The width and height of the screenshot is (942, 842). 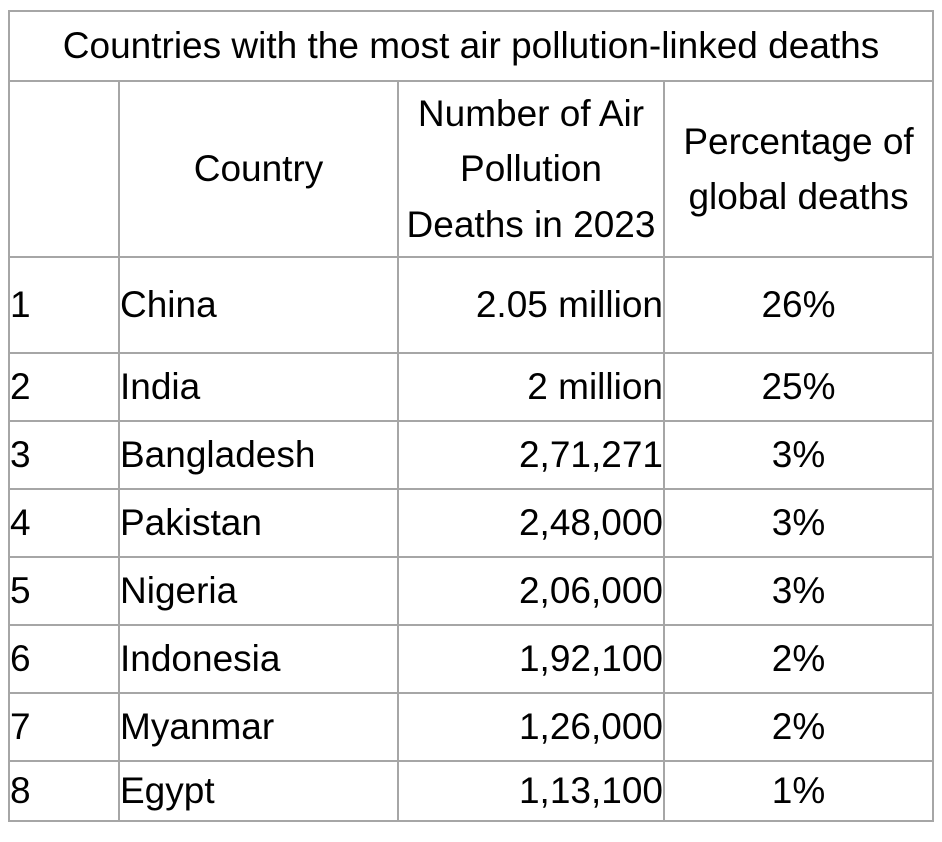 What do you see at coordinates (258, 727) in the screenshot?
I see `country-cell: Myanmar` at bounding box center [258, 727].